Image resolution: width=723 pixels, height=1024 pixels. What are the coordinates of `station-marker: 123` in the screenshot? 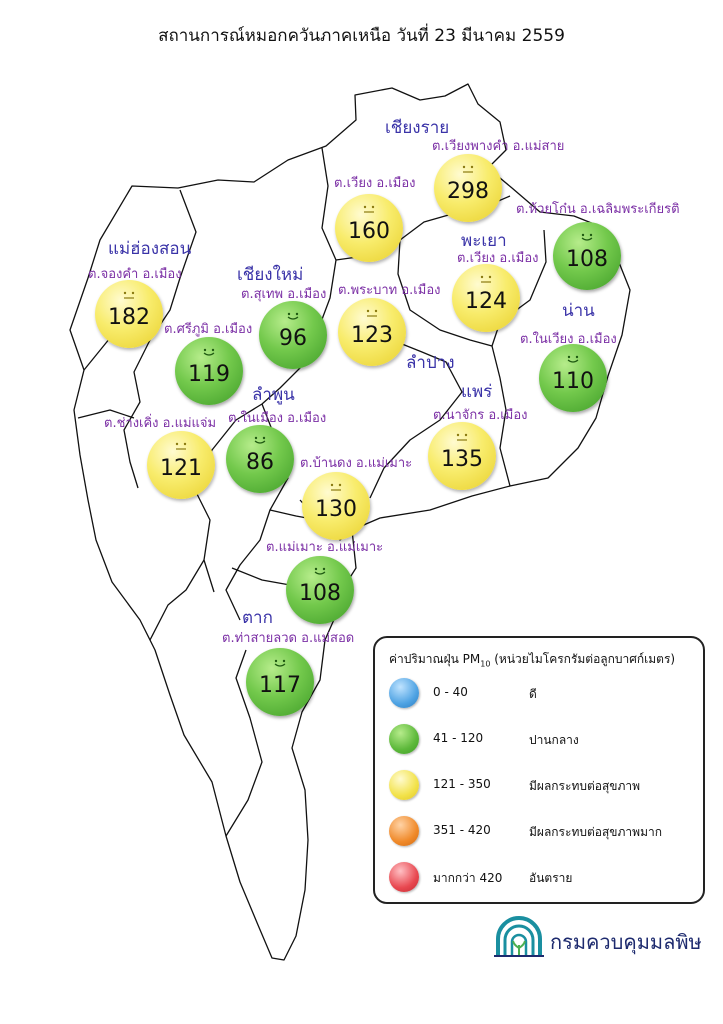 It's located at (372, 332).